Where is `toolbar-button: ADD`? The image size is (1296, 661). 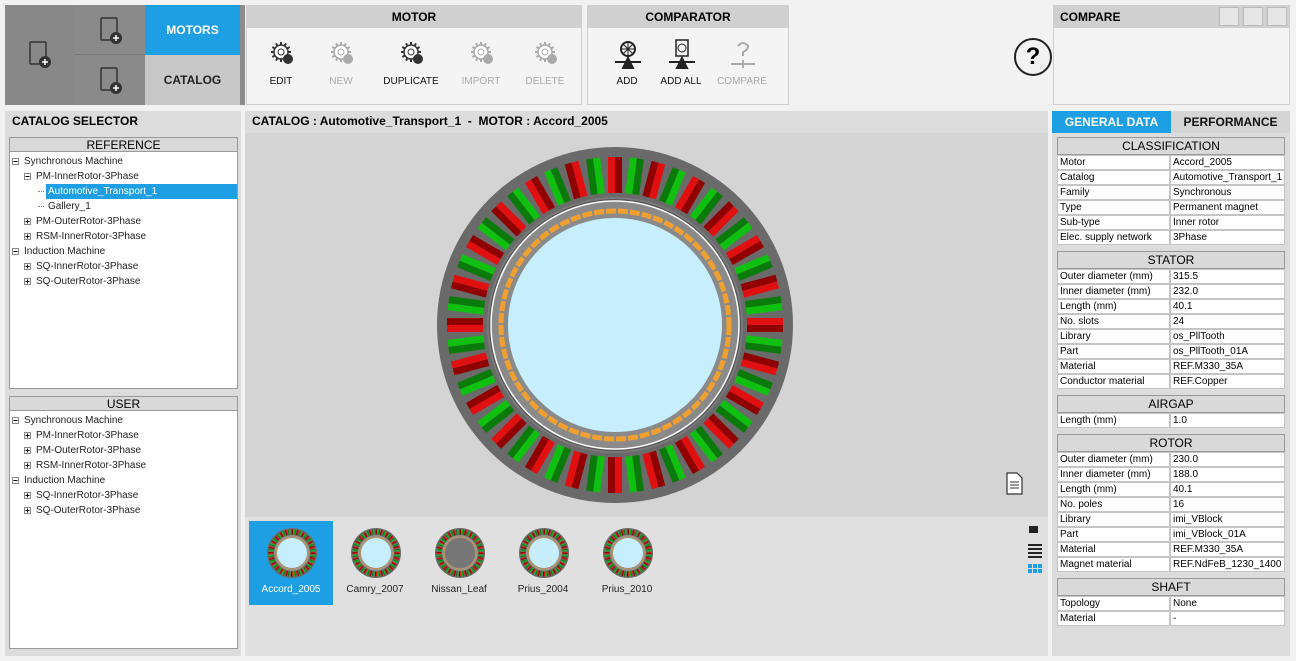 toolbar-button: ADD is located at coordinates (627, 67).